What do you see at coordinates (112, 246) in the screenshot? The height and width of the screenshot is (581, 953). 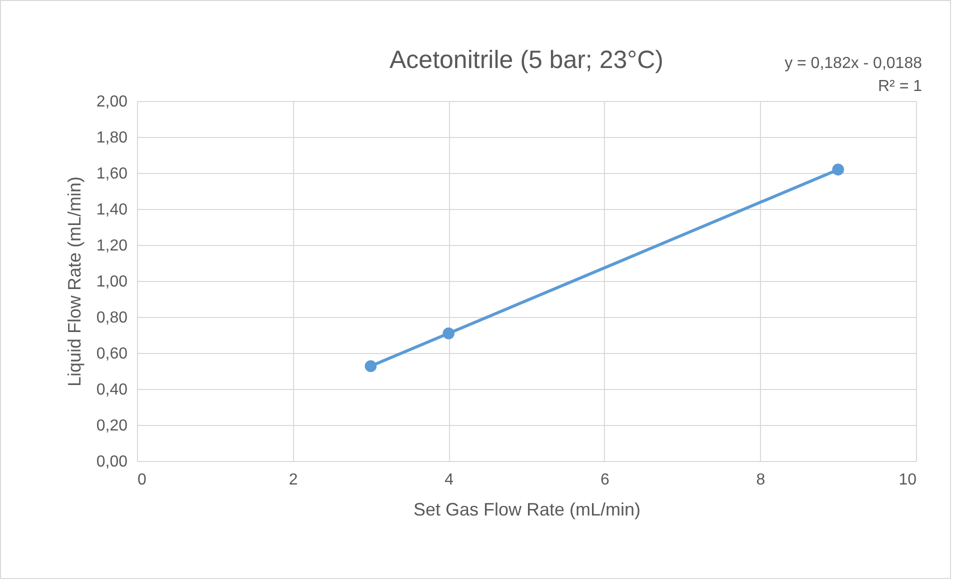 I see `y-tick-label: 1,20` at bounding box center [112, 246].